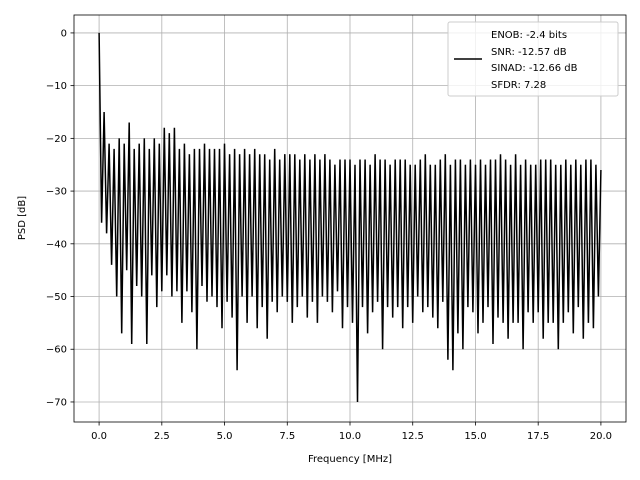 This screenshot has width=640, height=480. Describe the element at coordinates (56, 244) in the screenshot. I see `y-tick-label: −40` at that location.